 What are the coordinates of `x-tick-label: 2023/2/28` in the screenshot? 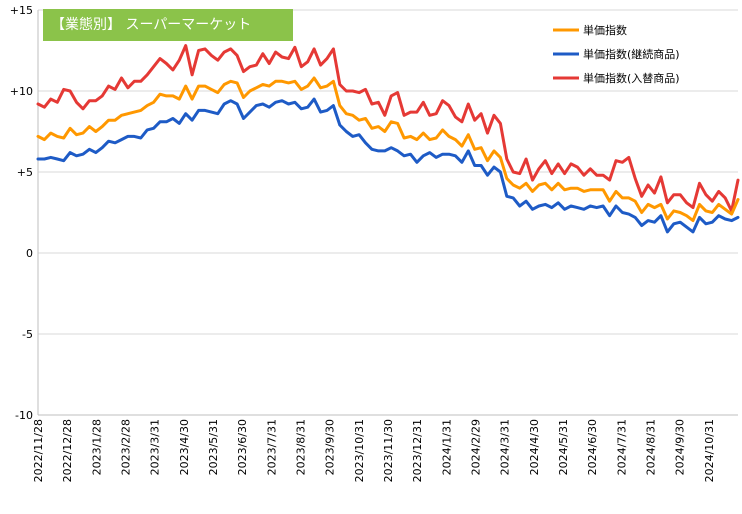 It's located at (126, 447).